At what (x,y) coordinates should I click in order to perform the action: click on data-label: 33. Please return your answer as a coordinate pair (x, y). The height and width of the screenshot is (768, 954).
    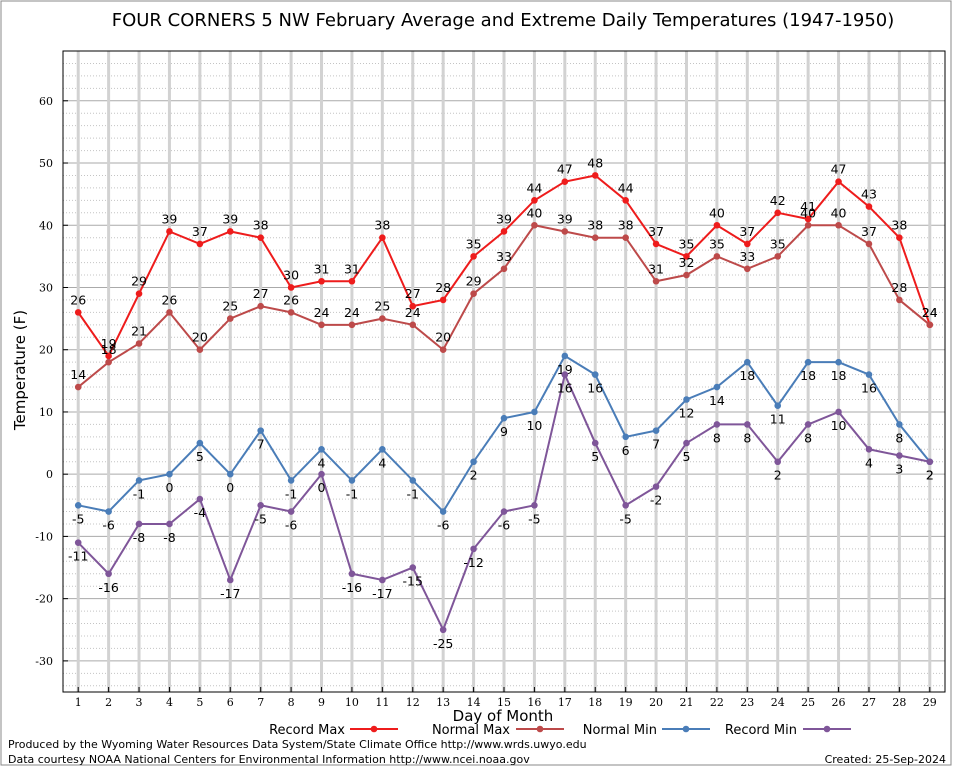
    Looking at the image, I should click on (504, 256).